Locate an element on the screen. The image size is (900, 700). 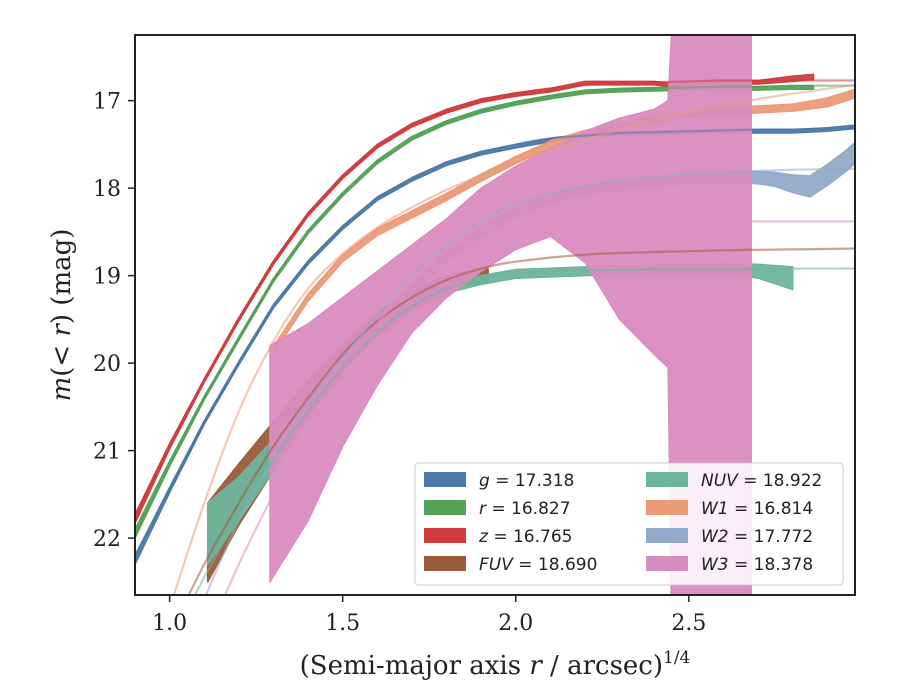
legend-swatch-g is located at coordinates (445, 479).